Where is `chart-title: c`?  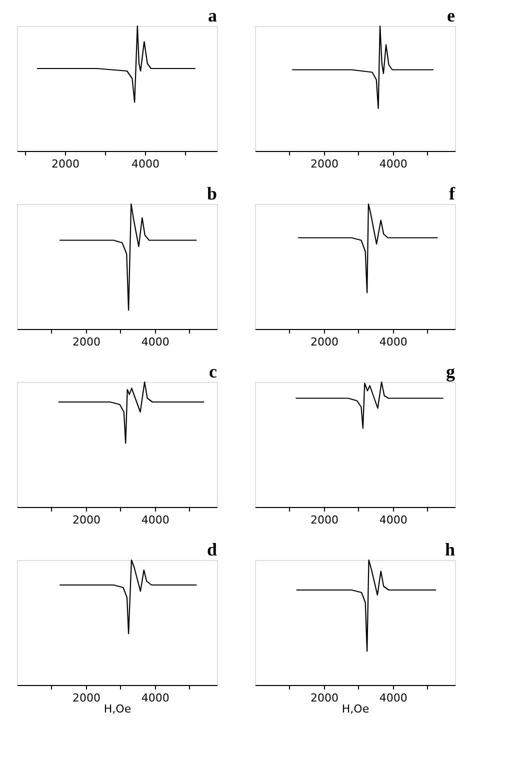
chart-title: c is located at coordinates (213, 371).